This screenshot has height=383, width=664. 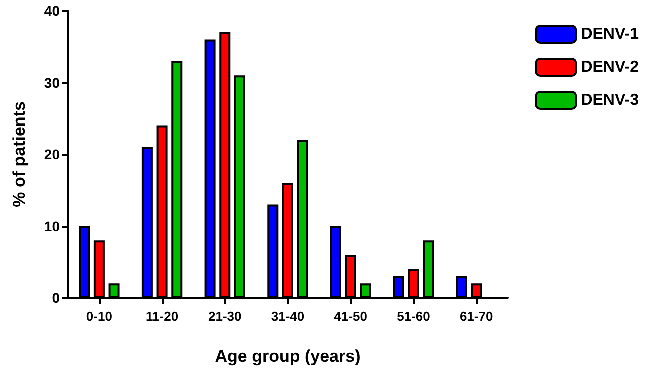 What do you see at coordinates (477, 316) in the screenshot?
I see `x-tick-label: 61-70` at bounding box center [477, 316].